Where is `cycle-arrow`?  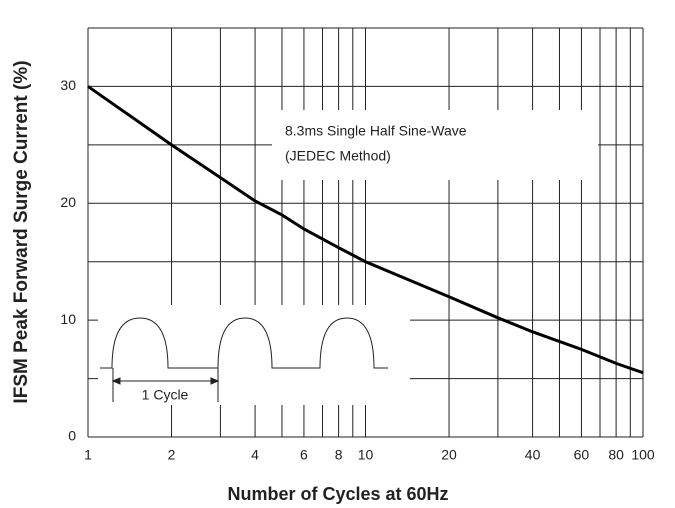
cycle-arrow is located at coordinates (165, 381).